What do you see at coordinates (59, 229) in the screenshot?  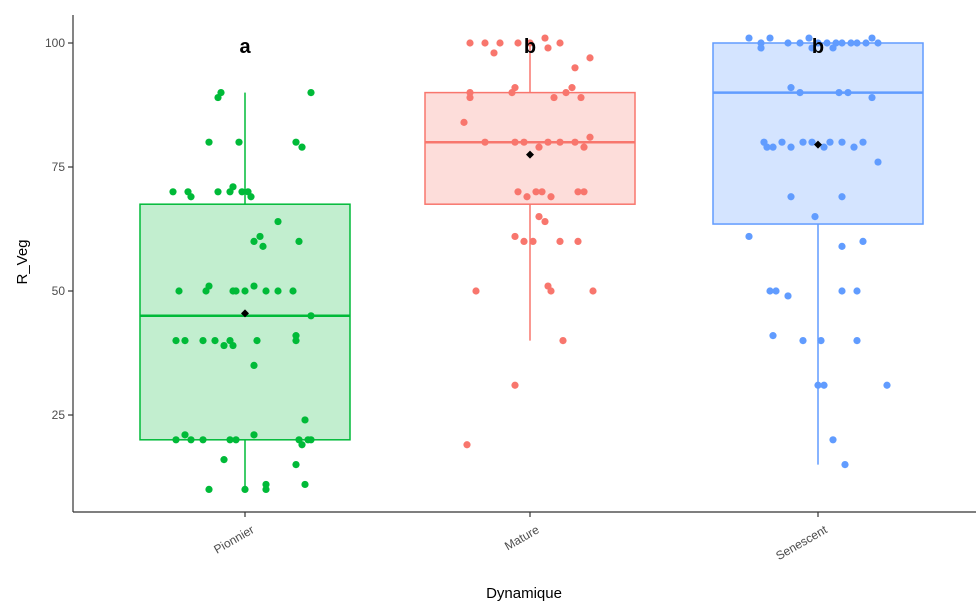 I see `y-axis-ticks: 25 50 75 100` at bounding box center [59, 229].